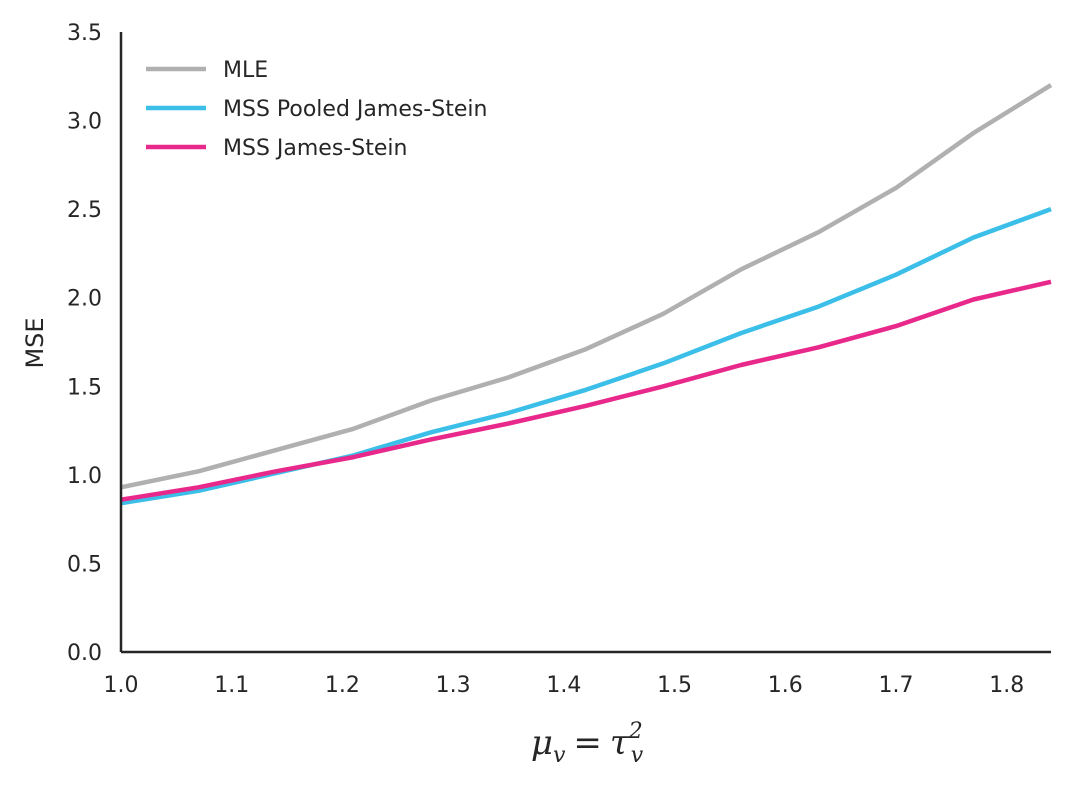 Image resolution: width=1070 pixels, height=785 pixels. What do you see at coordinates (1006, 685) in the screenshot?
I see `x-tick-label: 1.8` at bounding box center [1006, 685].